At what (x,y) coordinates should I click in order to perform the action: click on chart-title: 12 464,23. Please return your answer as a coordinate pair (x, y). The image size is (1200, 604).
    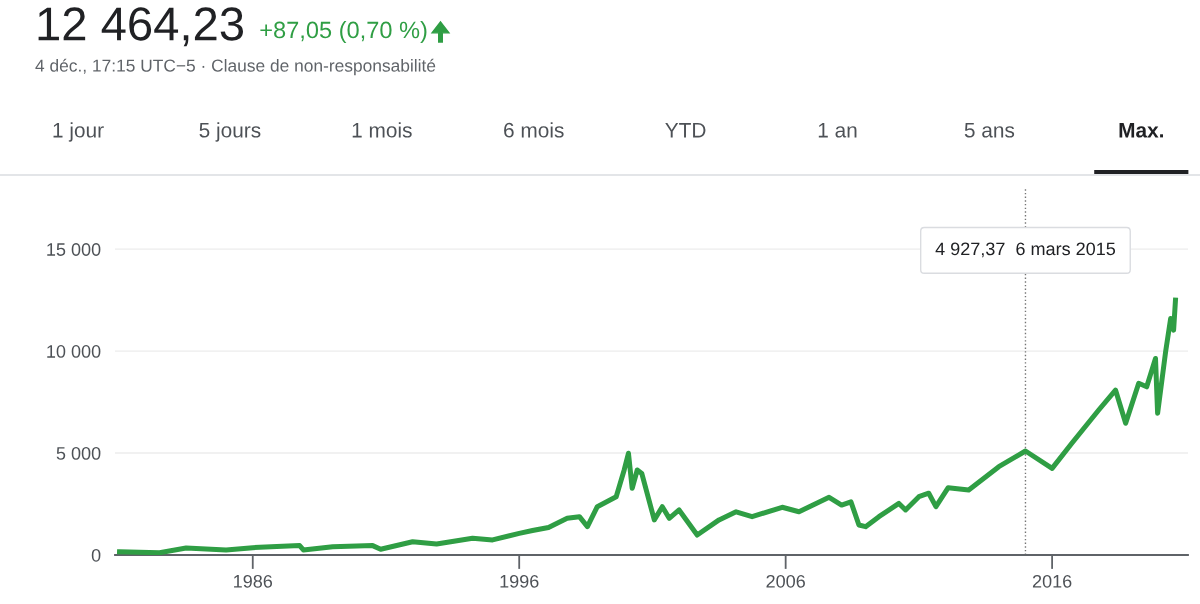
    Looking at the image, I should click on (140, 27).